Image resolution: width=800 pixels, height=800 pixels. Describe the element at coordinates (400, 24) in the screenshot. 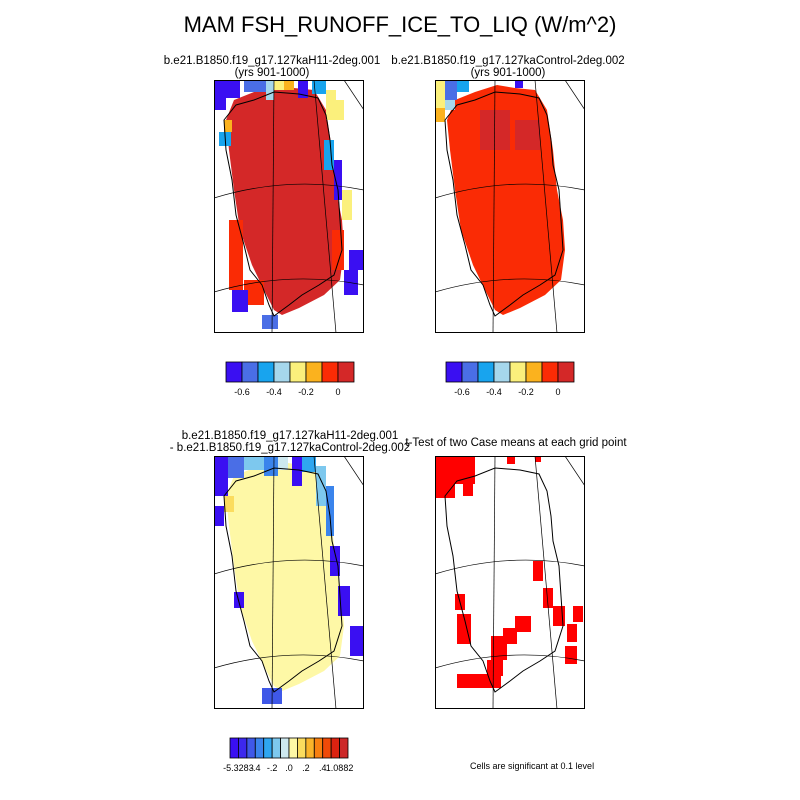

I see `figure-title: MAM FSH_RUNOFF_ICE_TO_LIQ (W/m^2)` at that location.